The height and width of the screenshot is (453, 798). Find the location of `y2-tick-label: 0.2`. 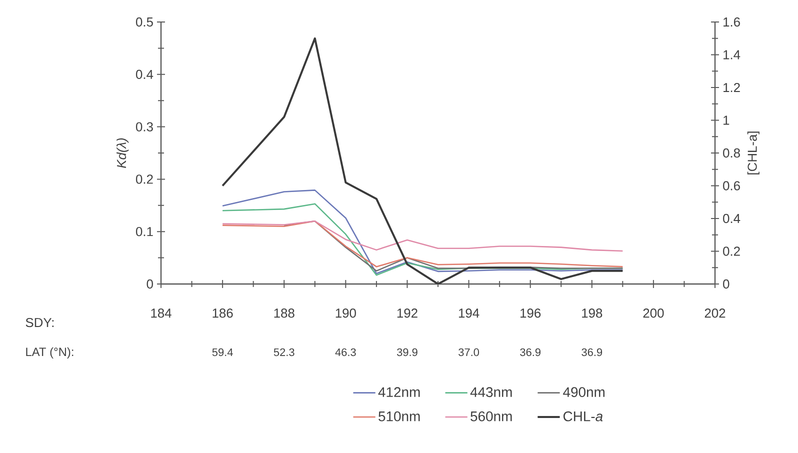

y2-tick-label: 0.2 is located at coordinates (731, 251).